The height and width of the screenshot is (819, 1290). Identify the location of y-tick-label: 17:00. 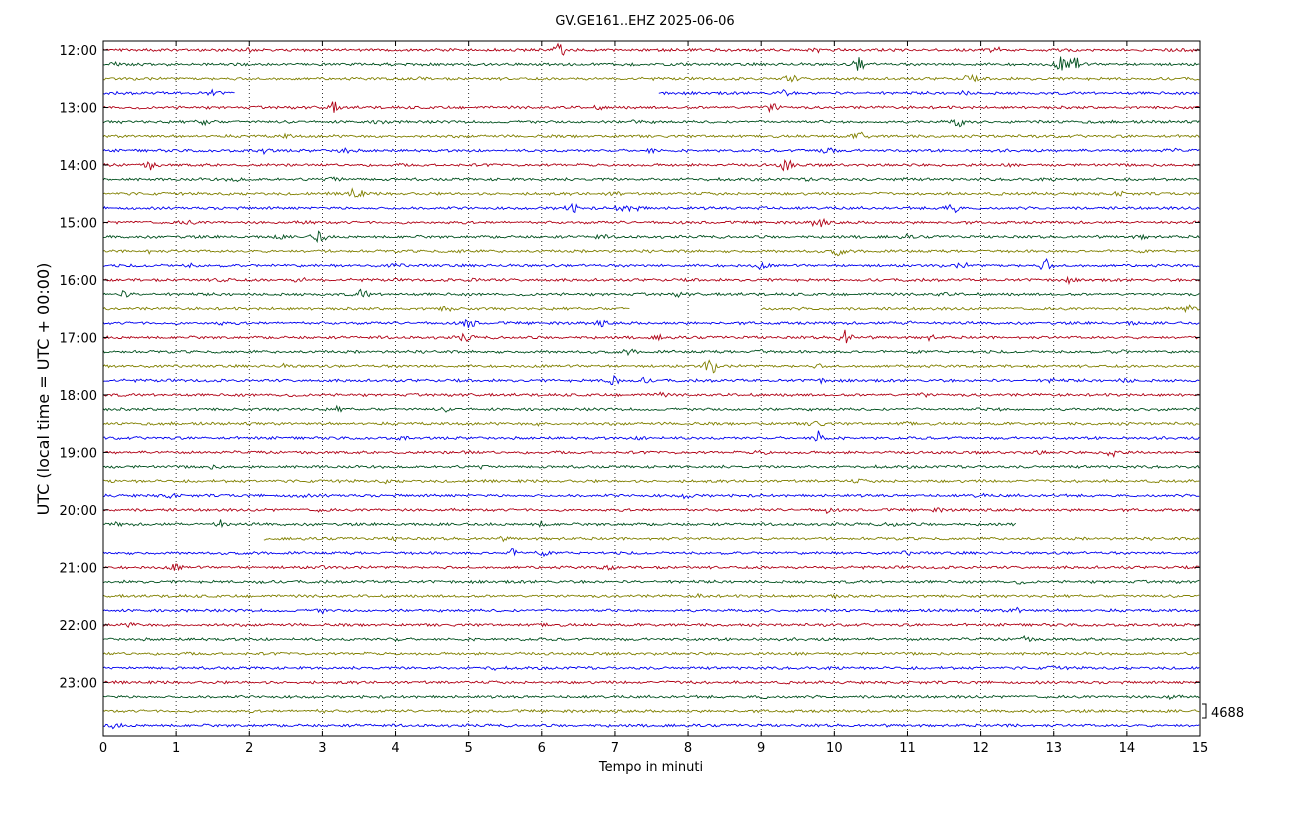
(78, 338).